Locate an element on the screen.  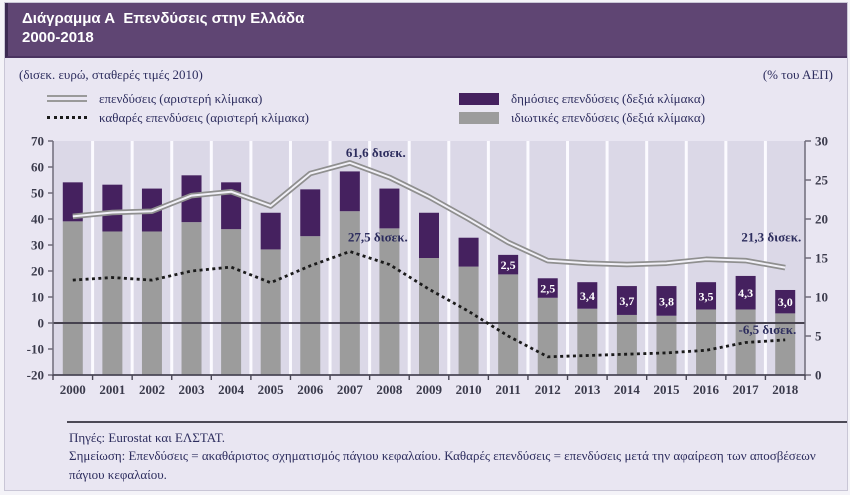
left-axis-tick-label: 10 is located at coordinates (37, 296).